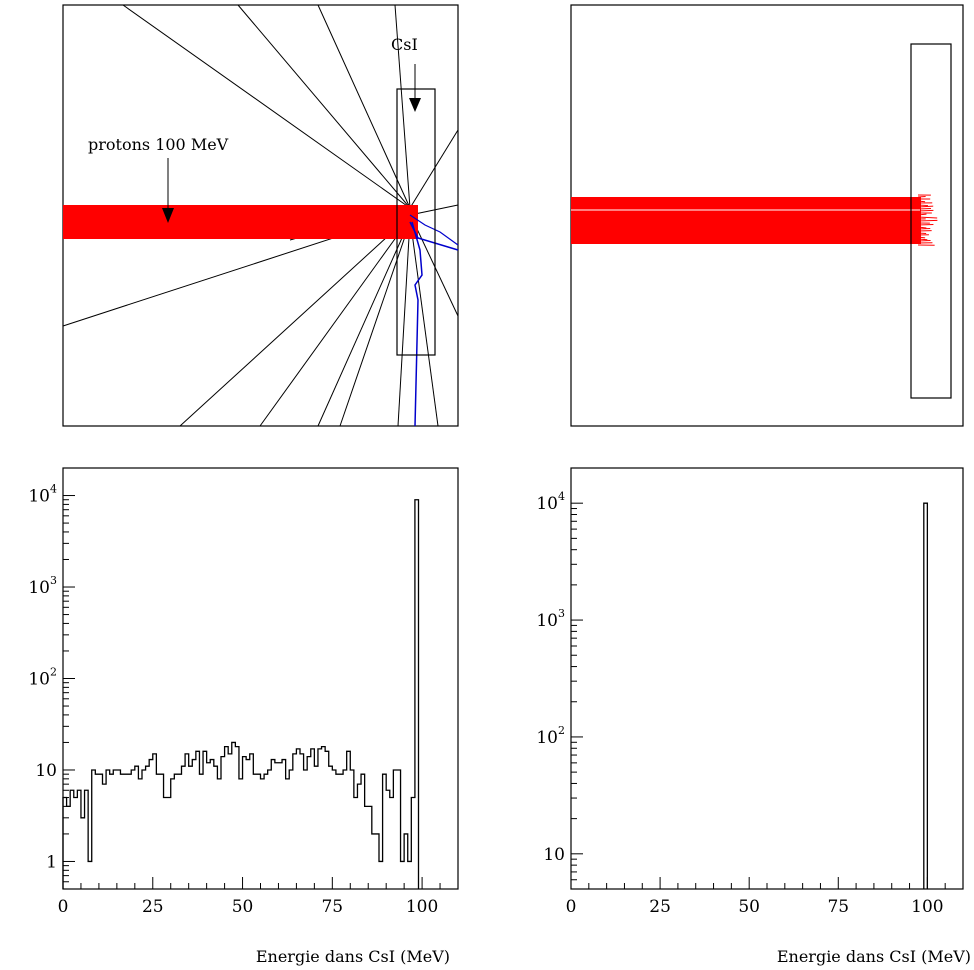 The height and width of the screenshot is (970, 974). I want to click on csi-crystal-box-left, so click(416, 222).